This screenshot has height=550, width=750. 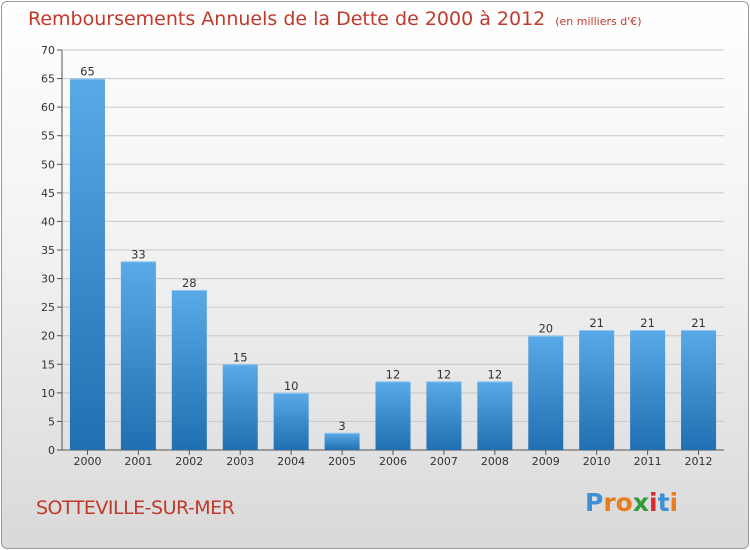 I want to click on data-label: 28, so click(x=189, y=283).